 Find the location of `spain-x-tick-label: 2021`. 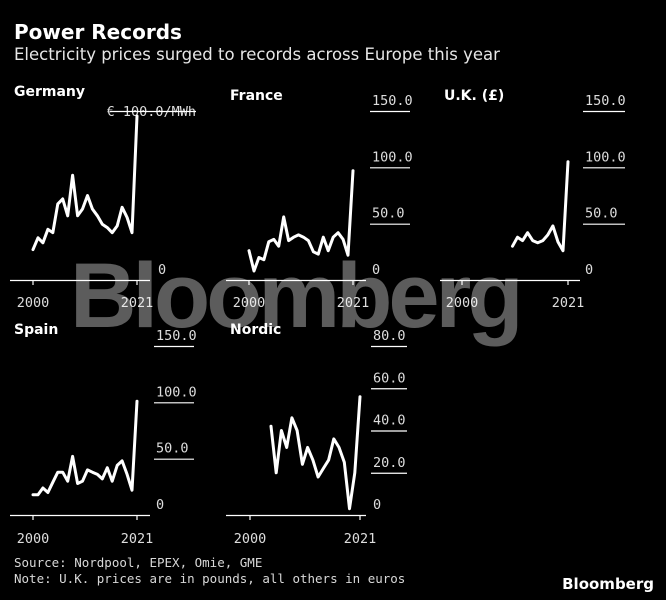

spain-x-tick-label: 2021 is located at coordinates (137, 539).